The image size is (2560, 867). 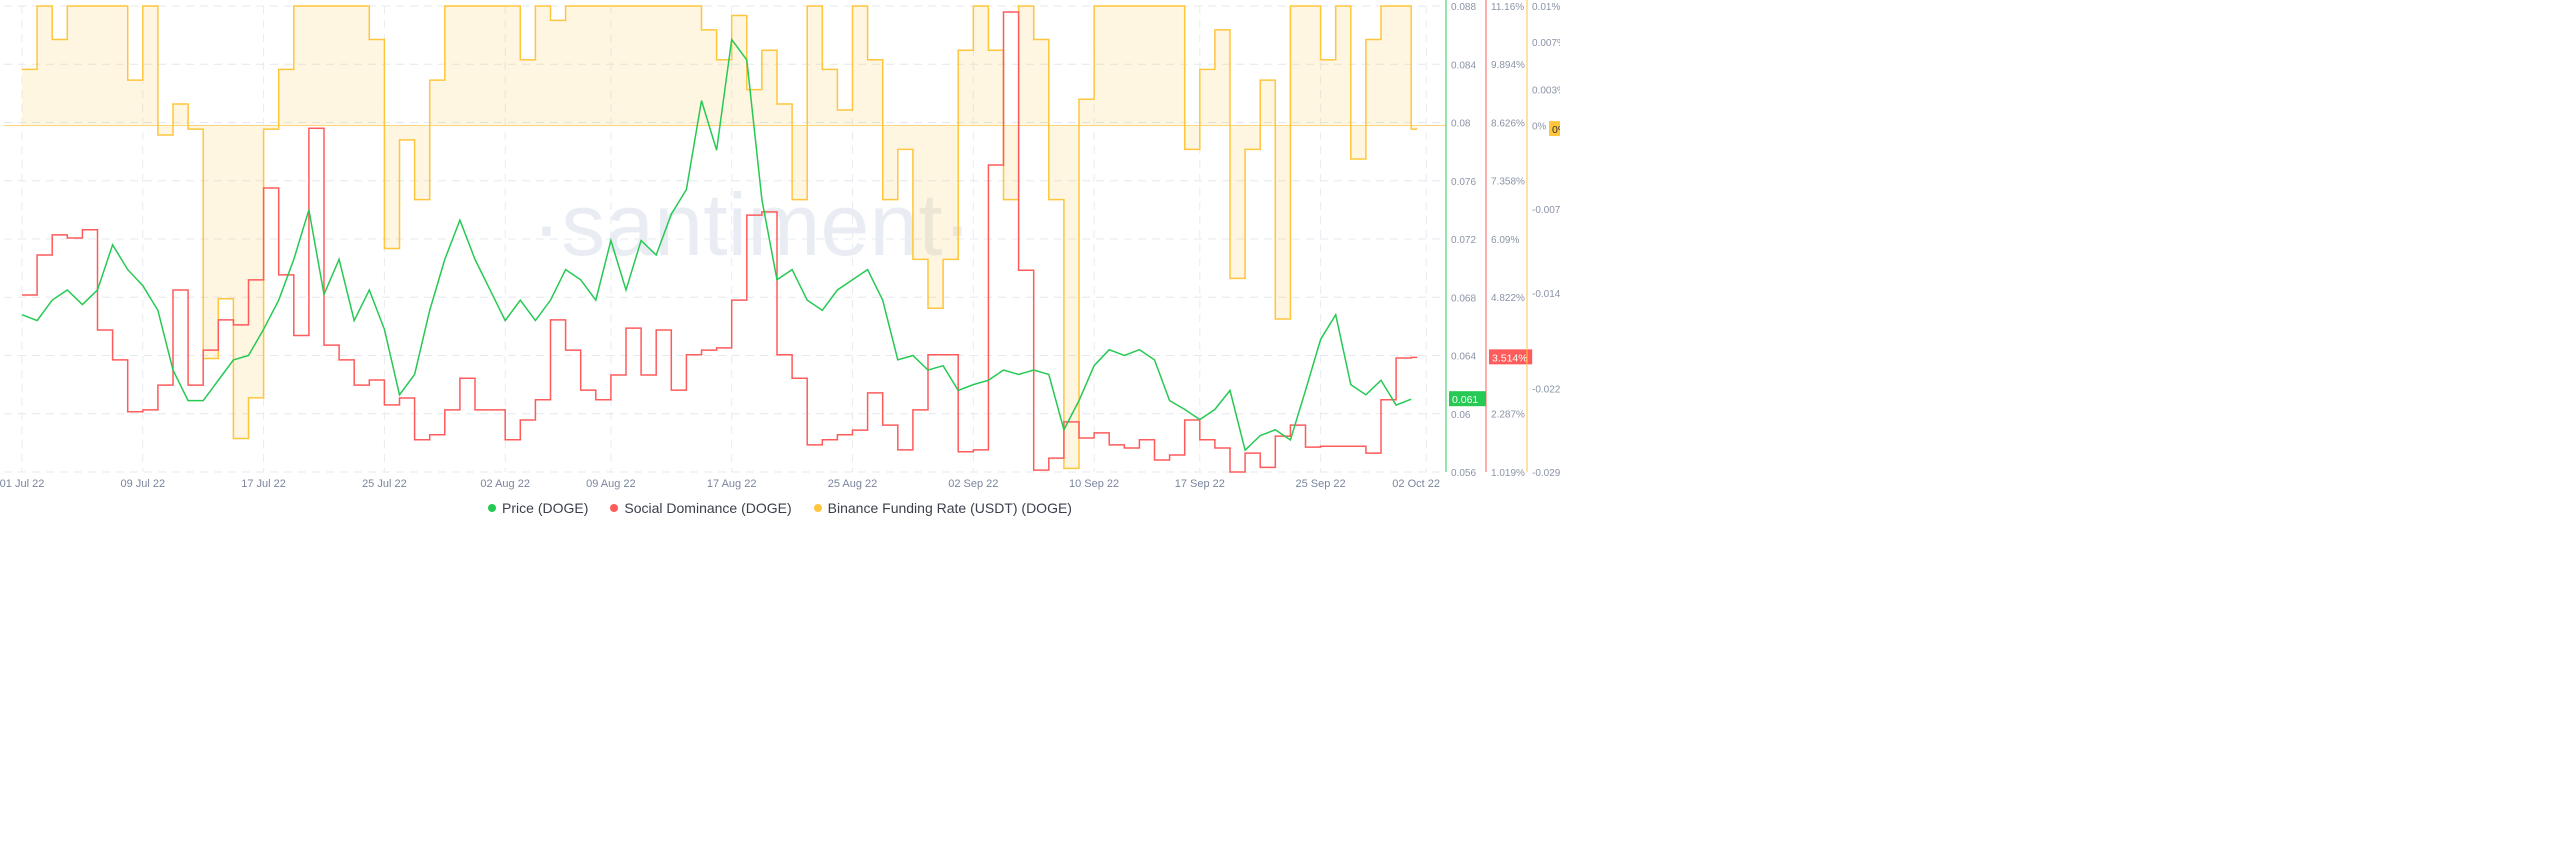 What do you see at coordinates (1546, 43) in the screenshot?
I see `funding-rate-axis-tick: 0.007%` at bounding box center [1546, 43].